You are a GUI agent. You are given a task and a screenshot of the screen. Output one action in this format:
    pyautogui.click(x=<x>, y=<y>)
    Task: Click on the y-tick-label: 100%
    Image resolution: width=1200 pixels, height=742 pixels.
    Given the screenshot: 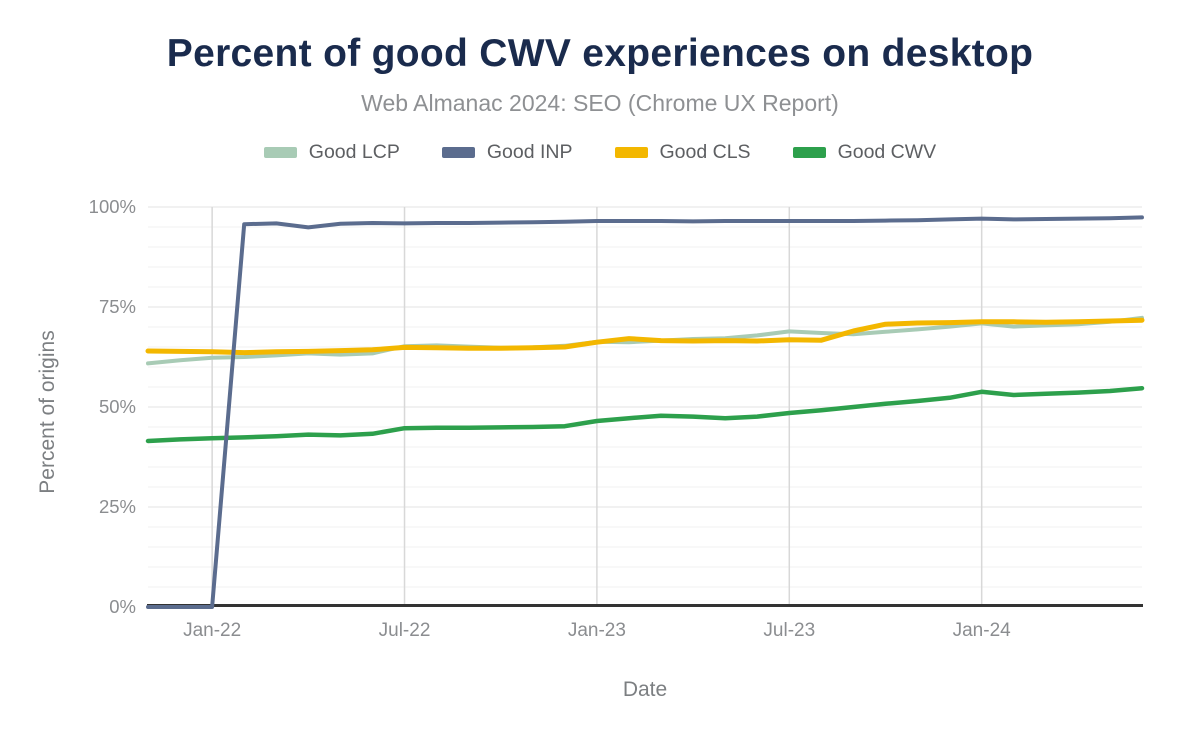 What is the action you would take?
    pyautogui.click(x=112, y=206)
    